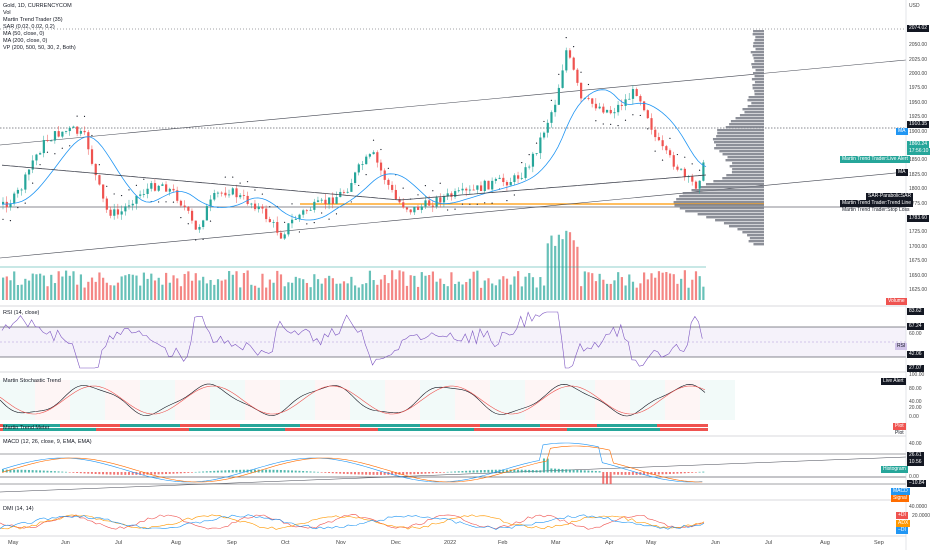  I want to click on dmi-title: DMI (14, 14), so click(18, 509).